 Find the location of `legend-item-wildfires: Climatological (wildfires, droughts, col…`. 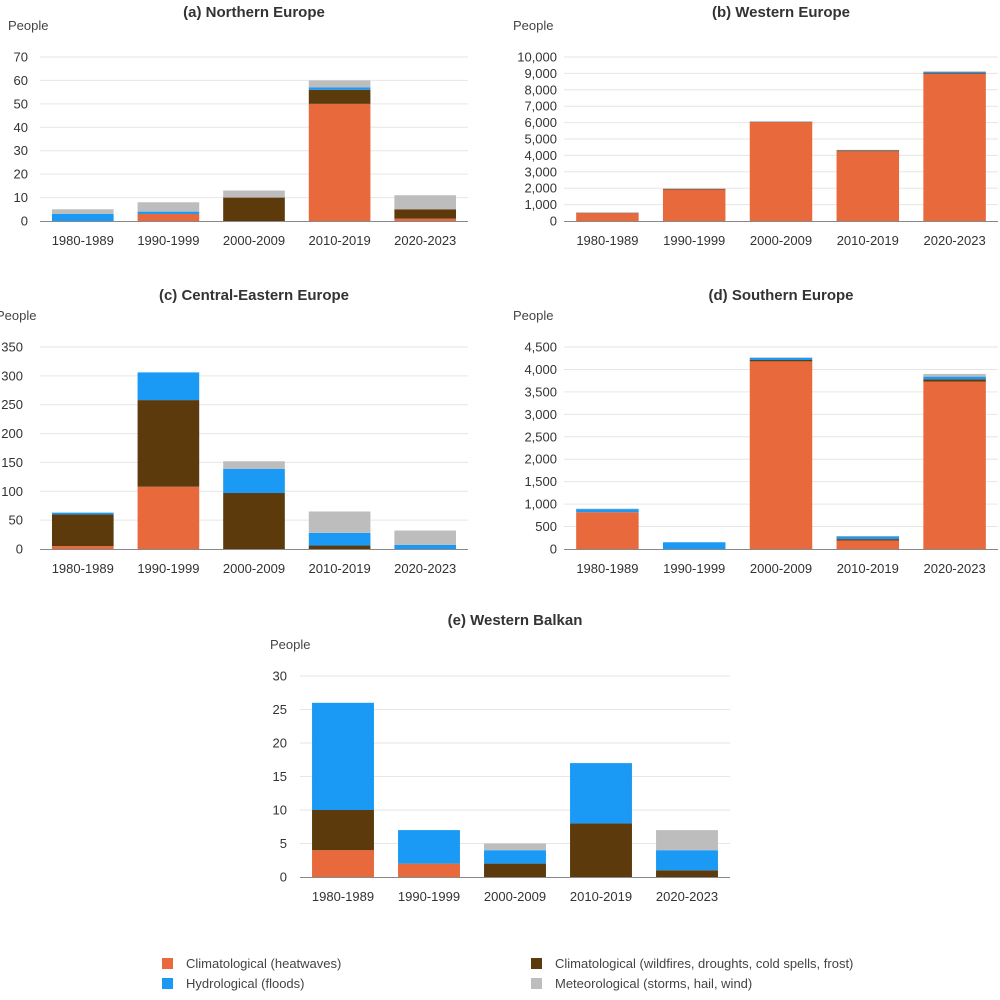

legend-item-wildfires: Climatological (wildfires, droughts, col… is located at coordinates (692, 963).